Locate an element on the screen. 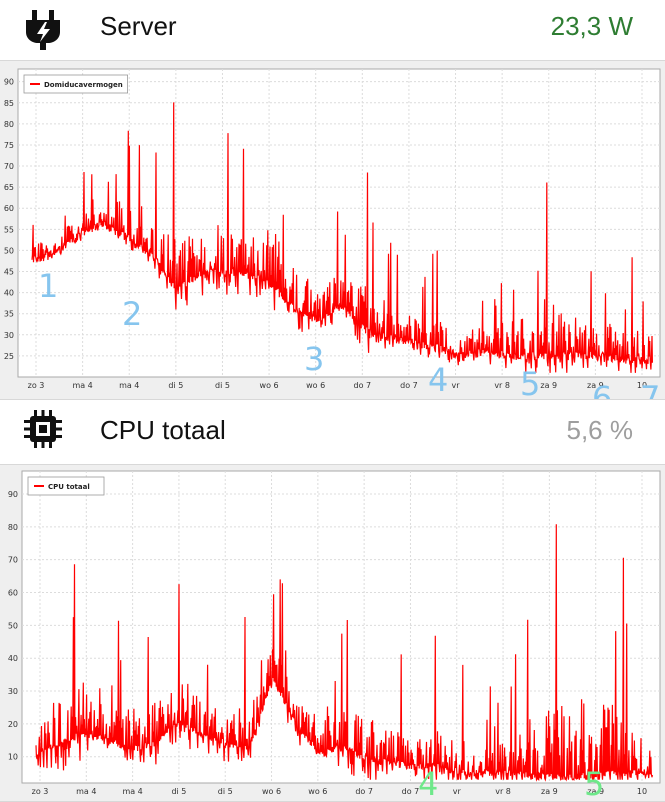 This screenshot has height=802, width=665. power-plug-icon is located at coordinates (43, 30).